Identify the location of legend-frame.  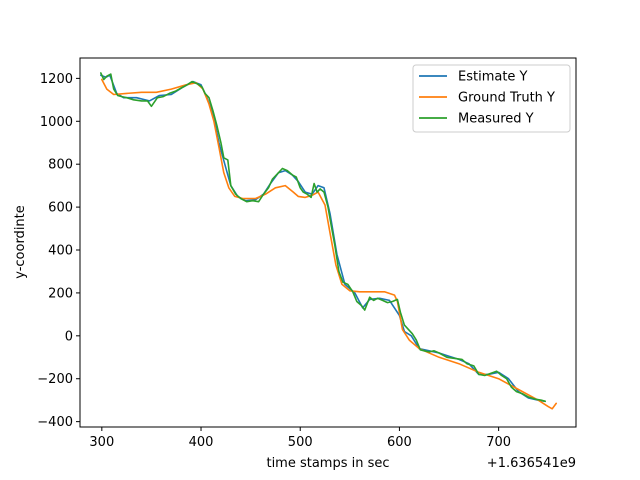
(491, 98).